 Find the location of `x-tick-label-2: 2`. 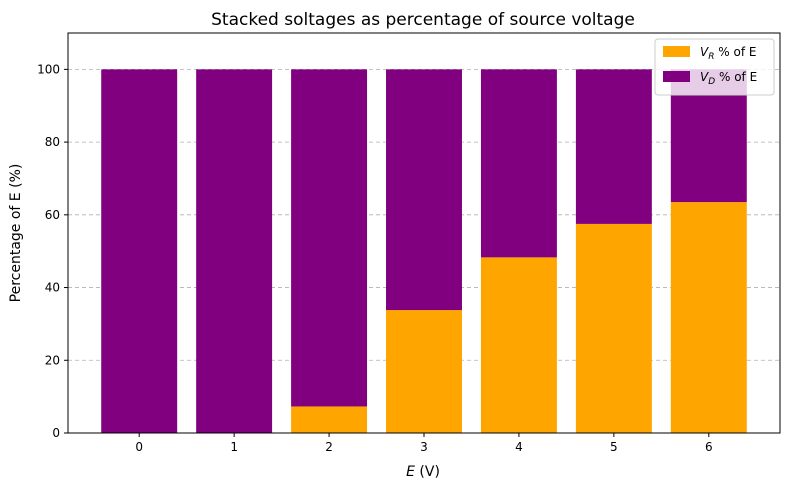

x-tick-label-2: 2 is located at coordinates (329, 447).